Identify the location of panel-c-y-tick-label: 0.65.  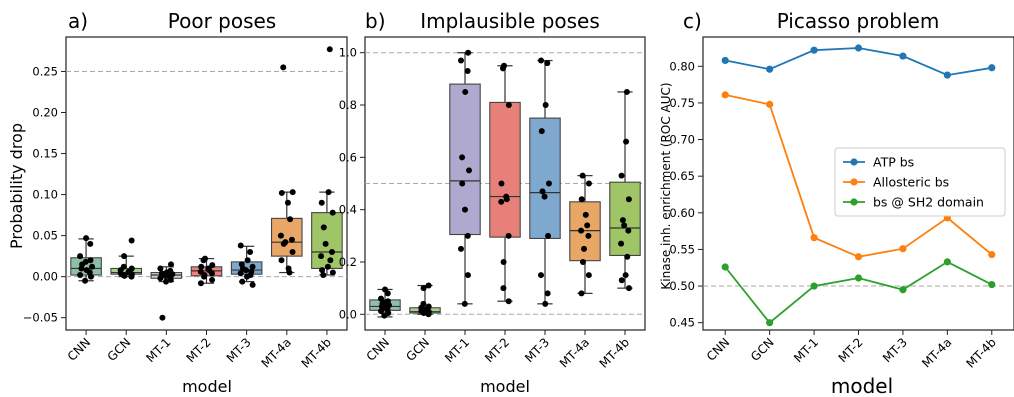
(682, 176).